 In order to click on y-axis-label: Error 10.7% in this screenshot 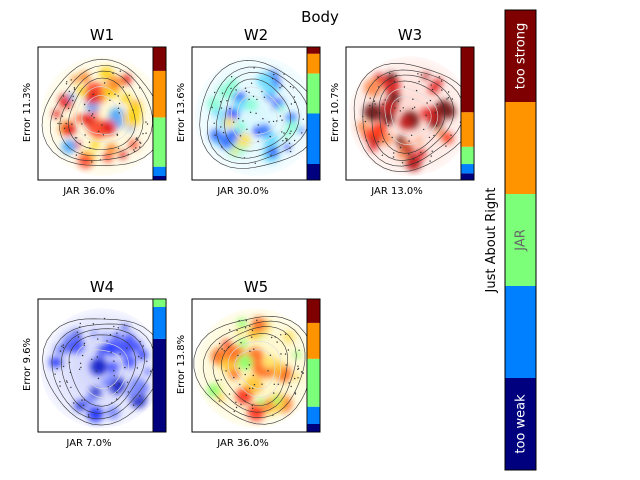, I will do `click(335, 112)`.